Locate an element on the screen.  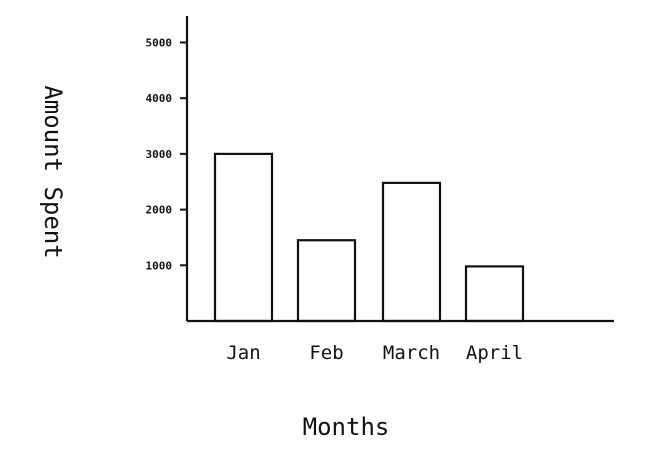
y-axis-title: Amount Spent is located at coordinates (53, 171).